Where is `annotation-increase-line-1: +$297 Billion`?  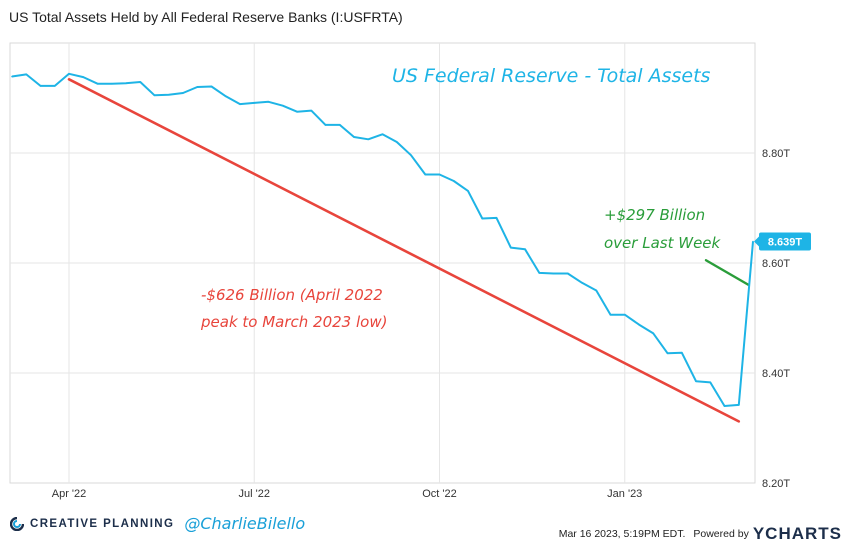
annotation-increase-line-1: +$297 Billion is located at coordinates (654, 215).